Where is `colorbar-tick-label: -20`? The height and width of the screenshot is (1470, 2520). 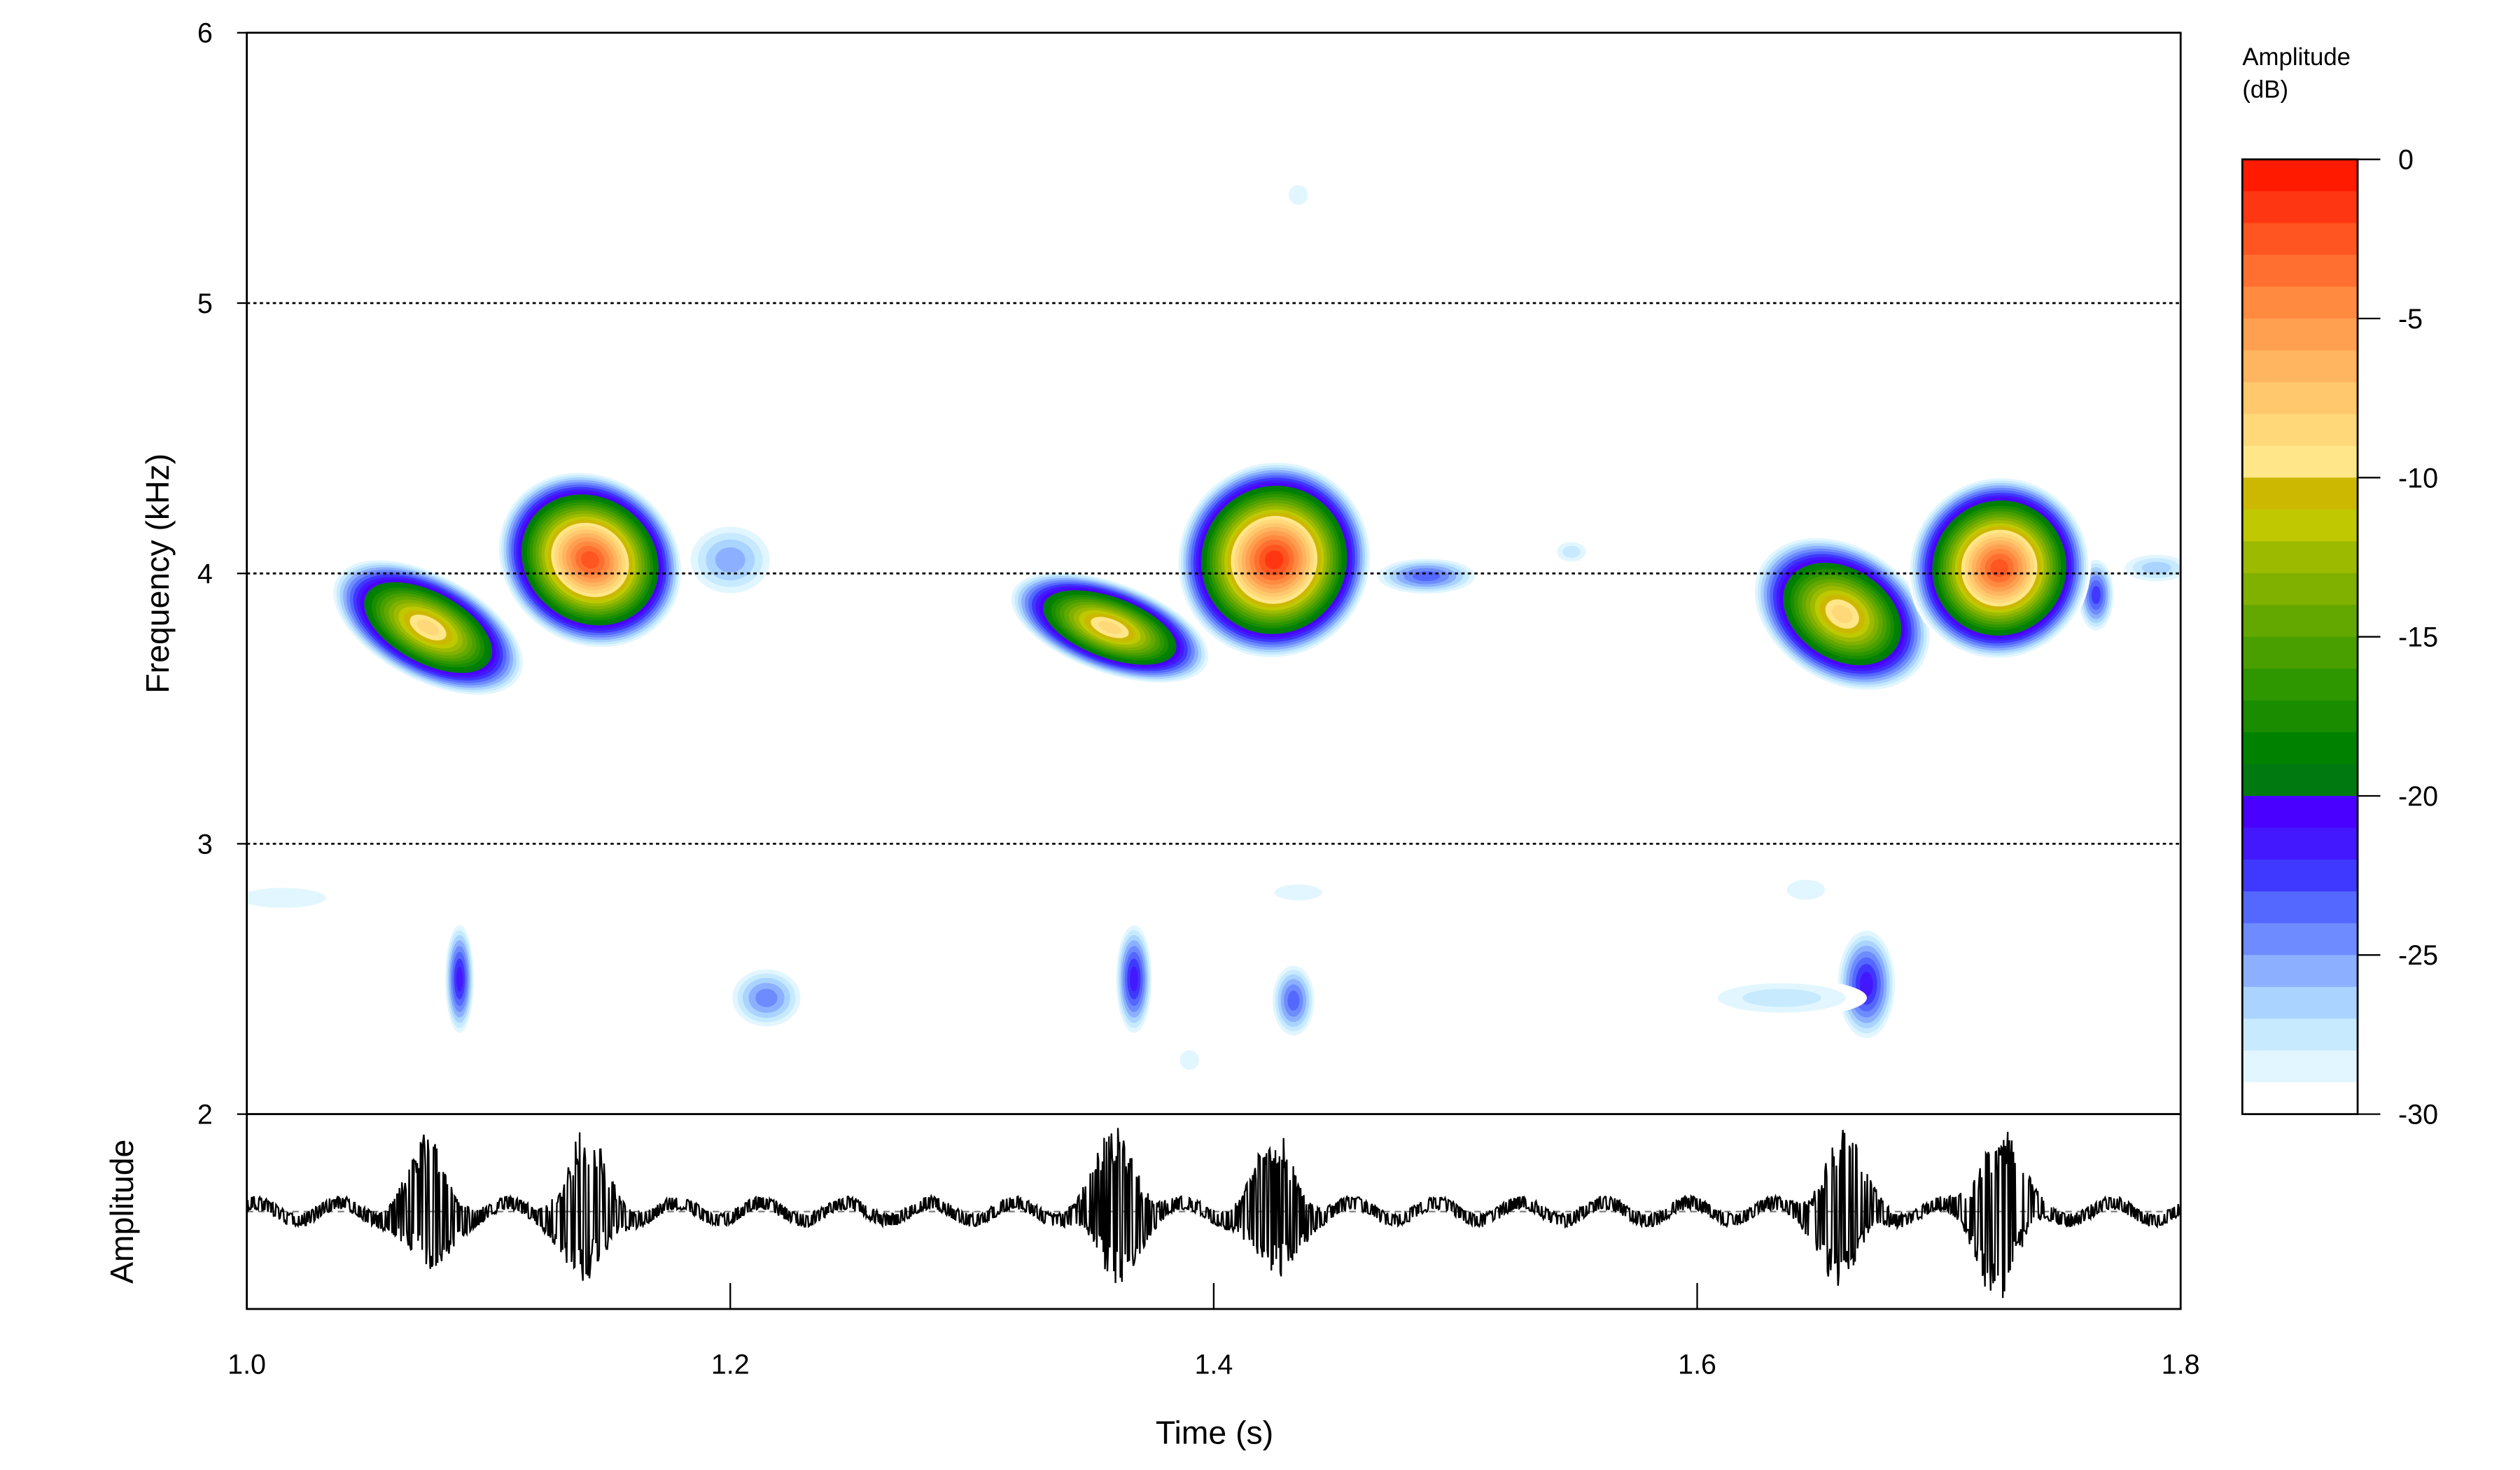
colorbar-tick-label: -20 is located at coordinates (2418, 796).